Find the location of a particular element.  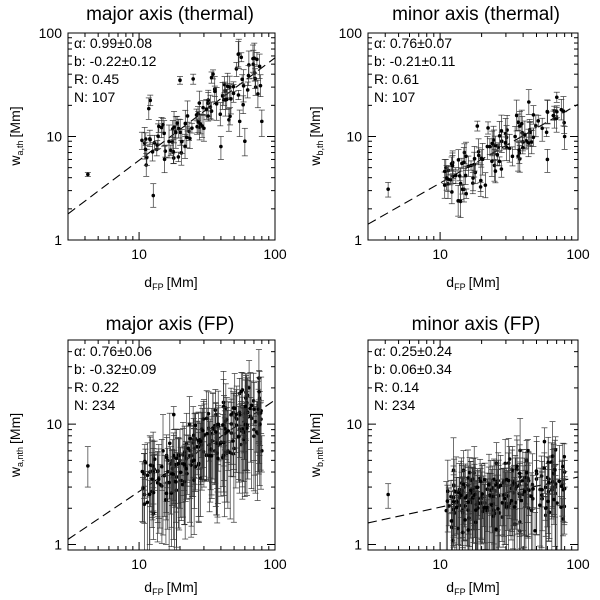

y-axis-label: wa,th [Mm] is located at coordinates (16, 136).